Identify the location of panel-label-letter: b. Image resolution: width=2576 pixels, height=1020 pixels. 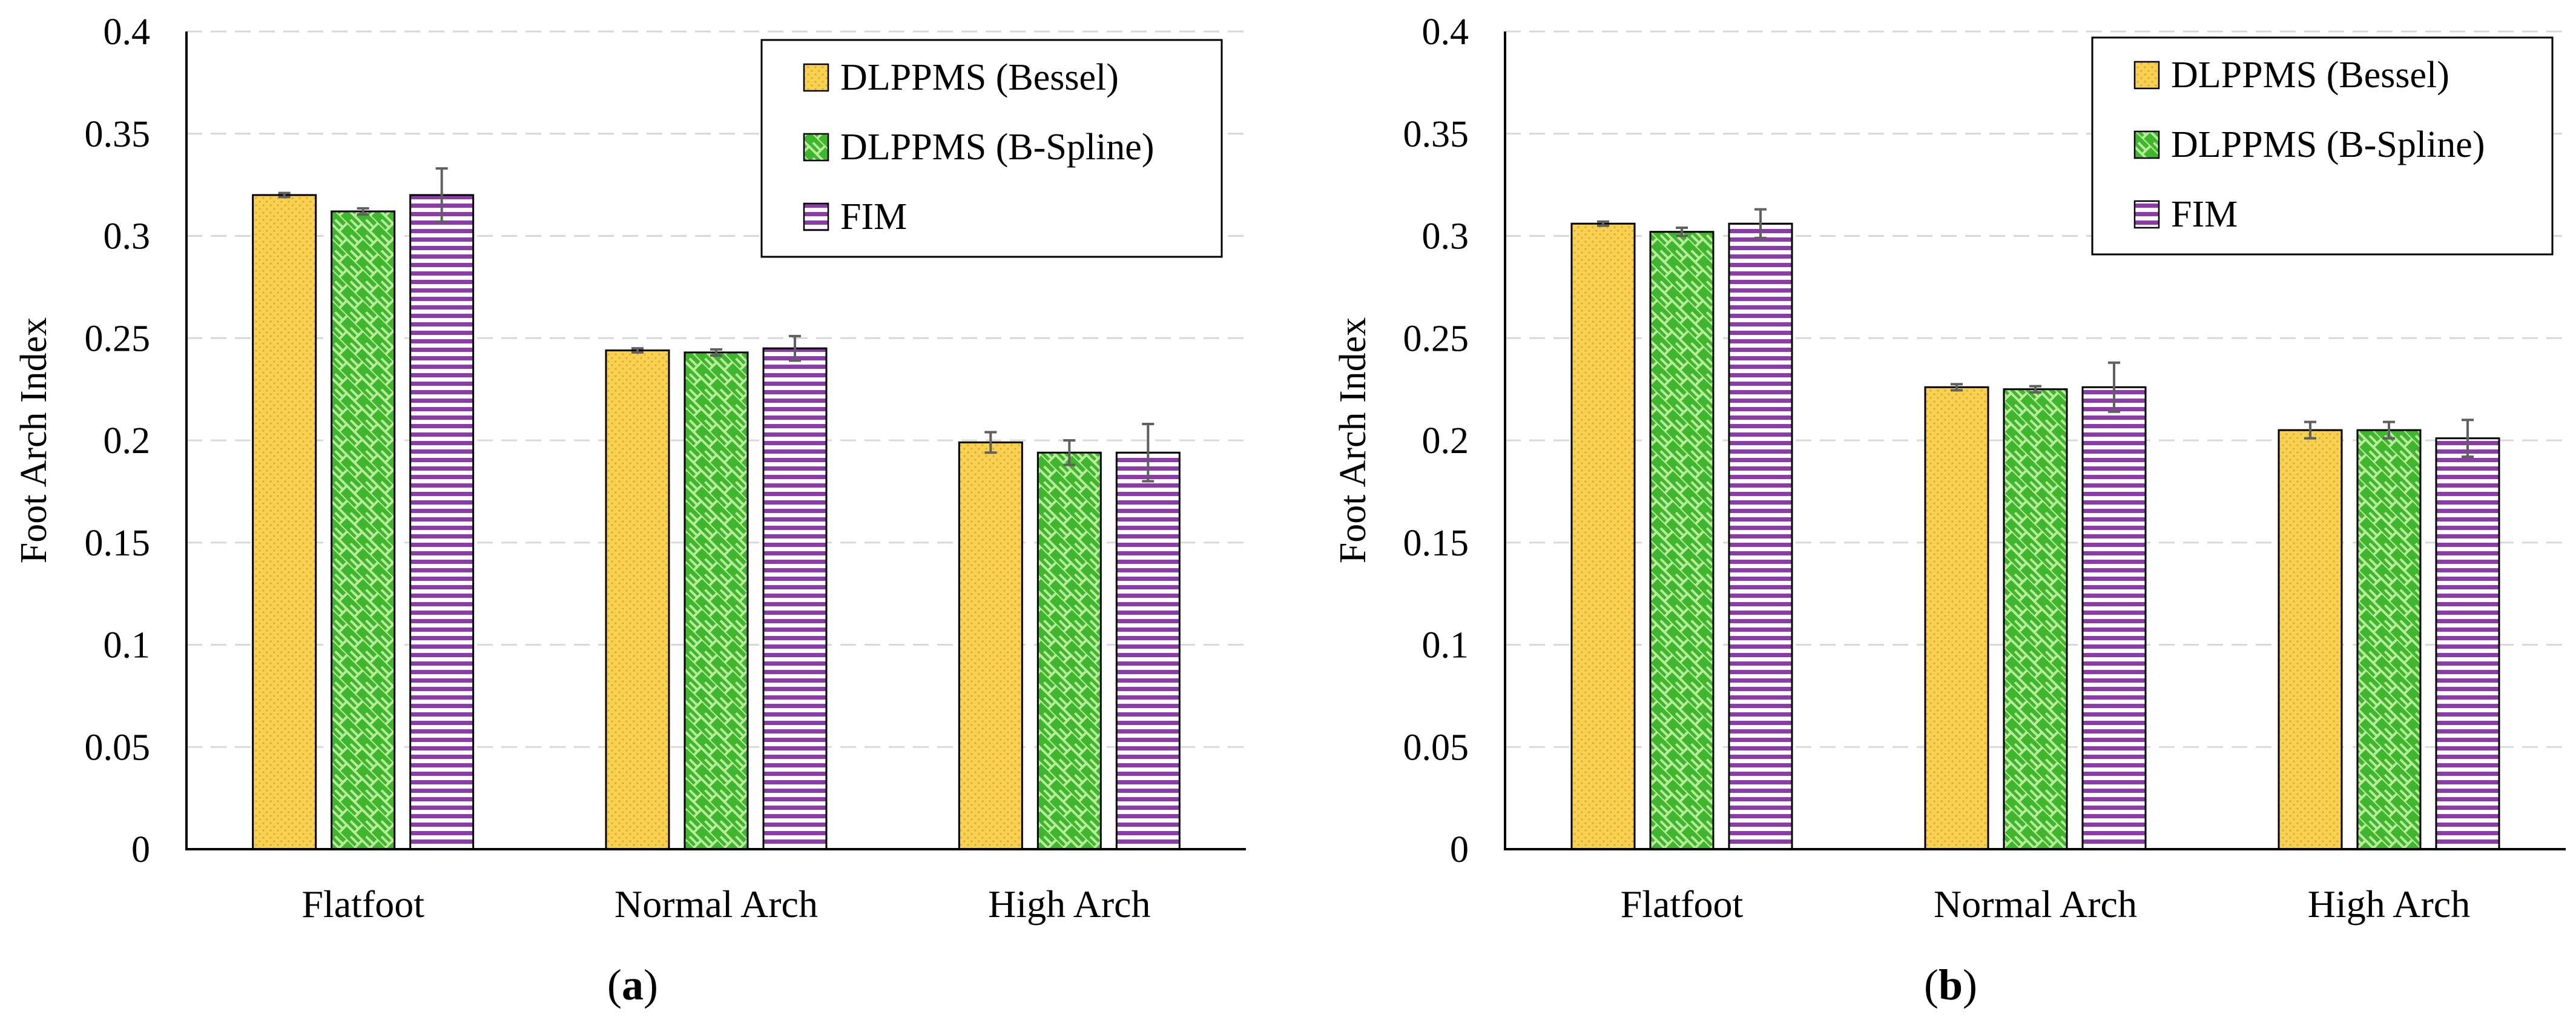
(1951, 985).